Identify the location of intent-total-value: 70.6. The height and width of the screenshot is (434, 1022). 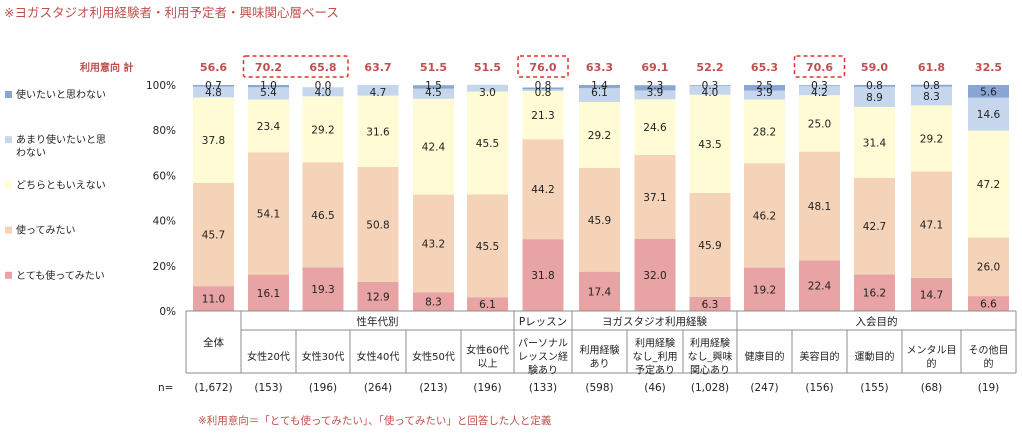
(819, 67).